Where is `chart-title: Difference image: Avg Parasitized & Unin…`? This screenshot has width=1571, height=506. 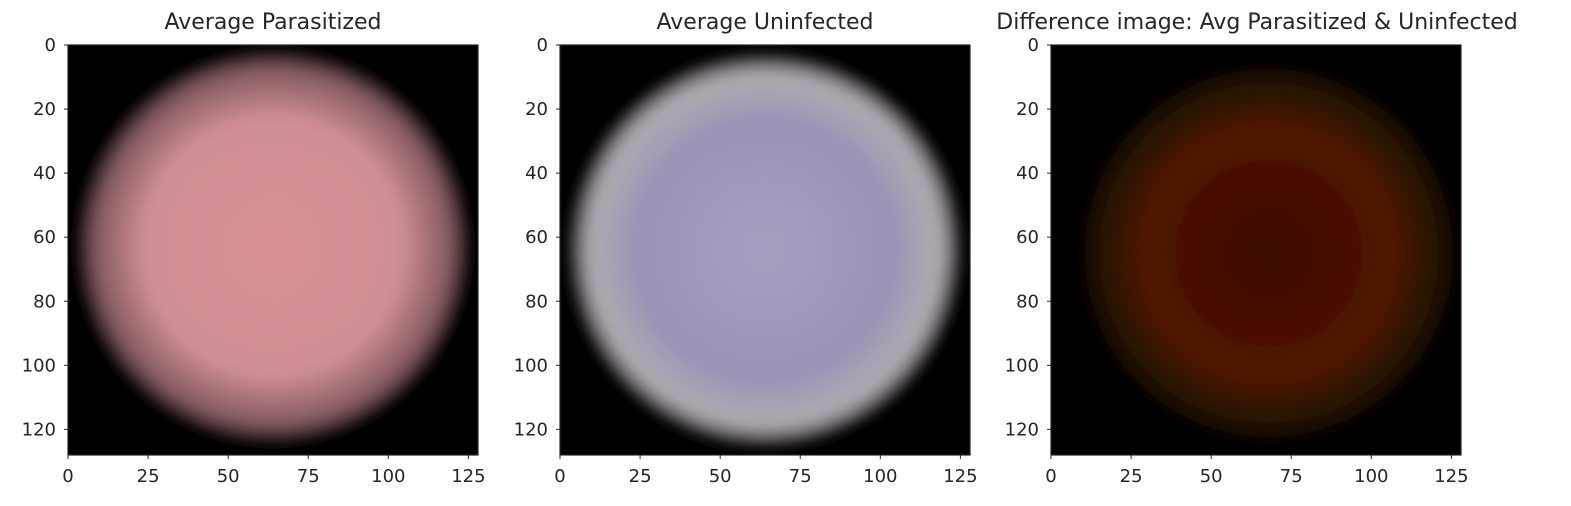
chart-title: Difference image: Avg Parasitized & Unin… is located at coordinates (1257, 22).